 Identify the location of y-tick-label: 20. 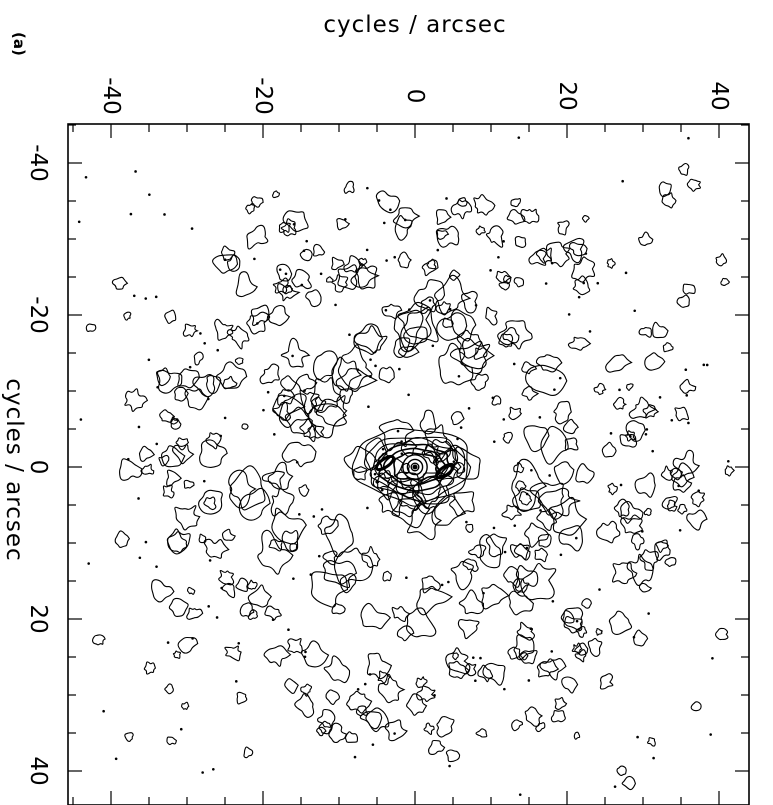
(38, 618).